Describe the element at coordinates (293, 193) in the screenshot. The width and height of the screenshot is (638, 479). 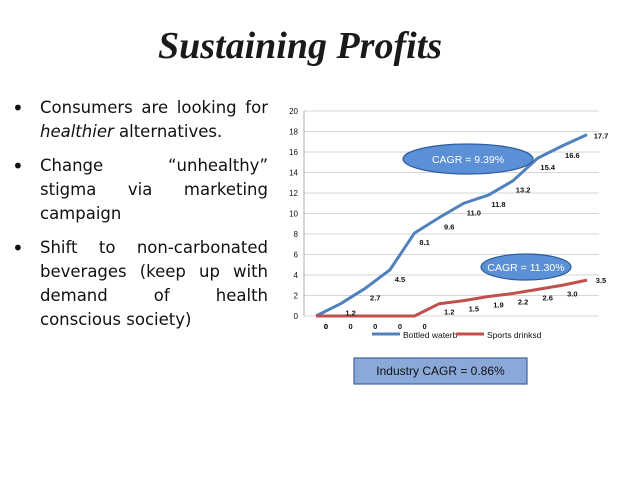
I see `y-tick-label: 12` at that location.